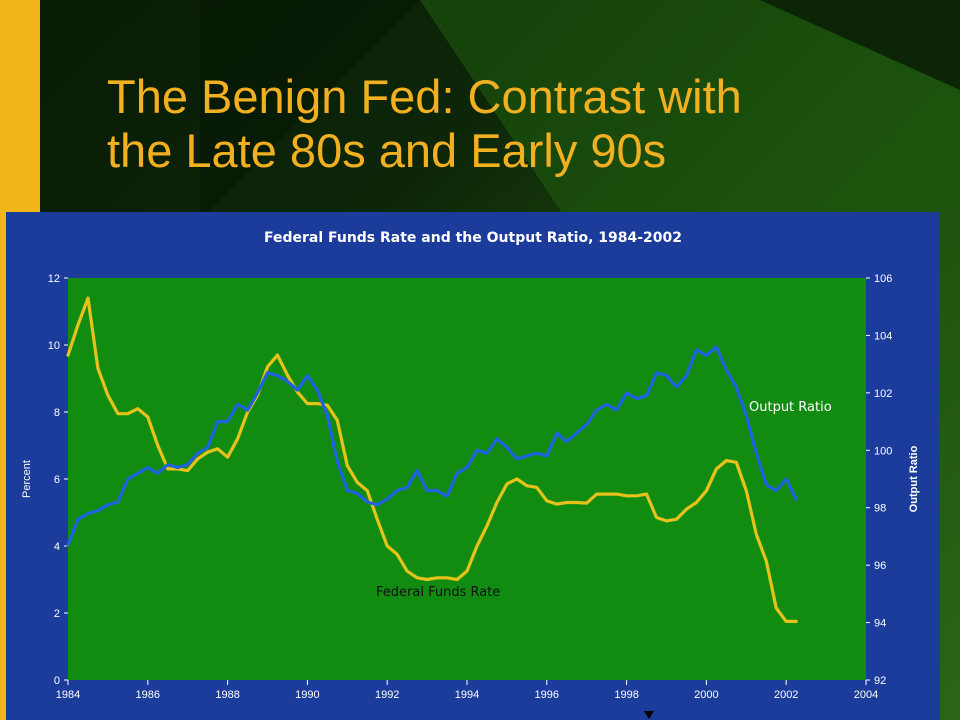 The image size is (960, 720). I want to click on right-axis-ticks: 92 94 96 98 100 102 104 106, so click(879, 480).